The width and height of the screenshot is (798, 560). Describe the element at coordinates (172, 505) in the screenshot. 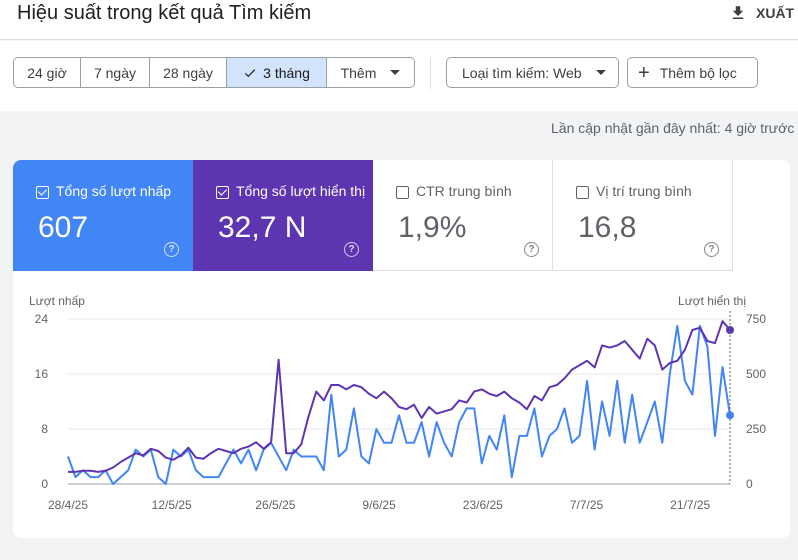

I see `x-tick-label: 12/5/25` at that location.